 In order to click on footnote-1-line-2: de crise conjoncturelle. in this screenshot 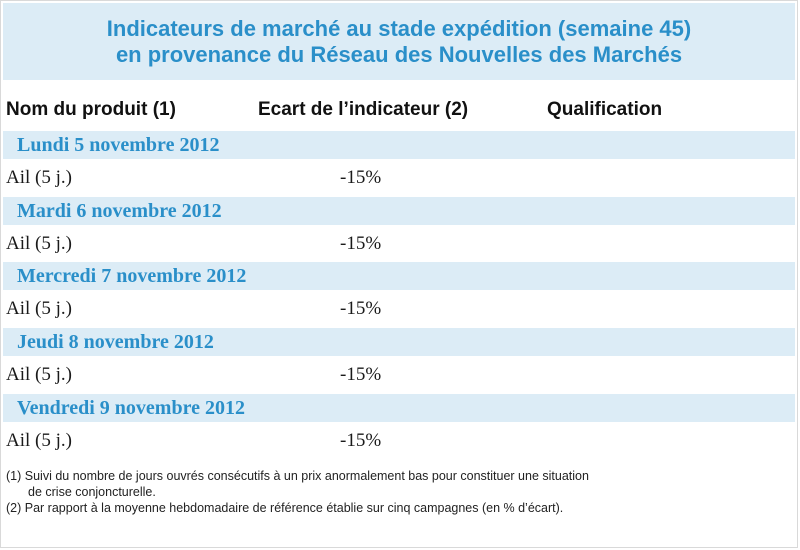, I will do `click(92, 492)`.